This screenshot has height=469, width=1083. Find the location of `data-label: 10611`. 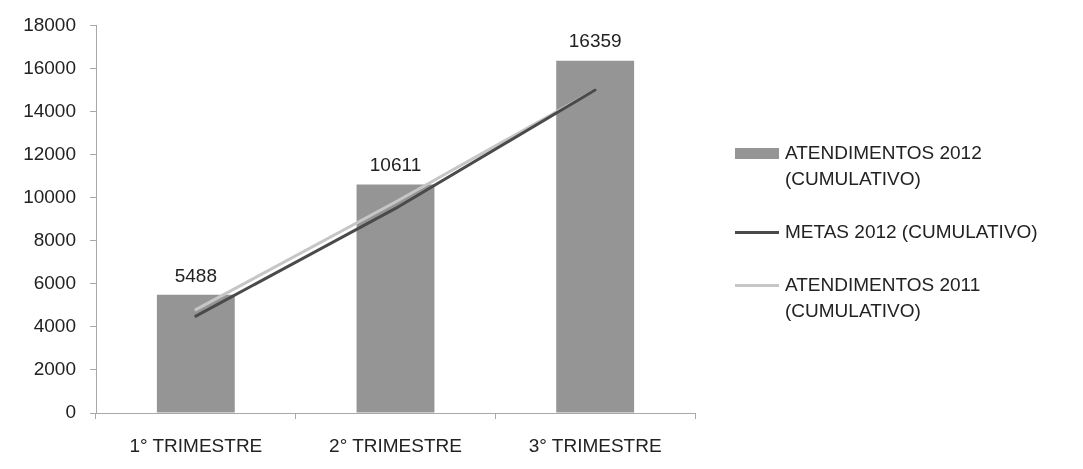

data-label: 10611 is located at coordinates (395, 165).